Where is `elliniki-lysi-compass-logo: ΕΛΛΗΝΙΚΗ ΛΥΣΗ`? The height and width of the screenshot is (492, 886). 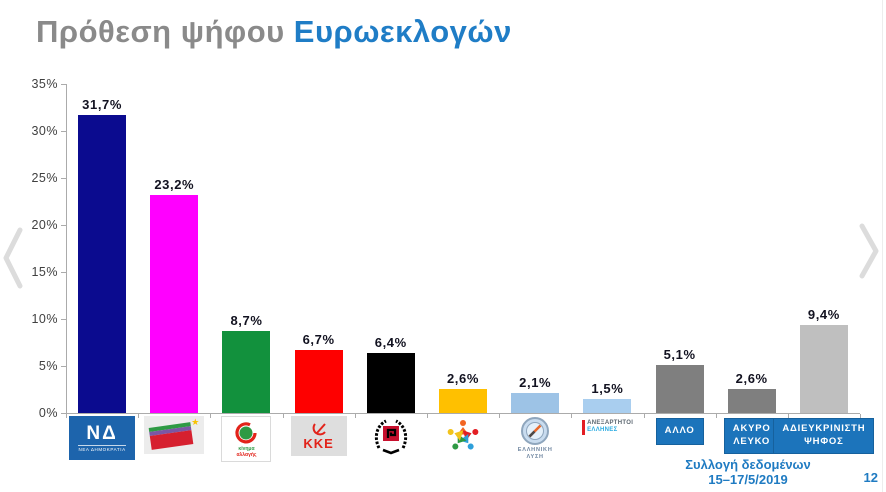
elliniki-lysi-compass-logo: ΕΛΛΗΝΙΚΗ ΛΥΣΗ is located at coordinates (535, 440).